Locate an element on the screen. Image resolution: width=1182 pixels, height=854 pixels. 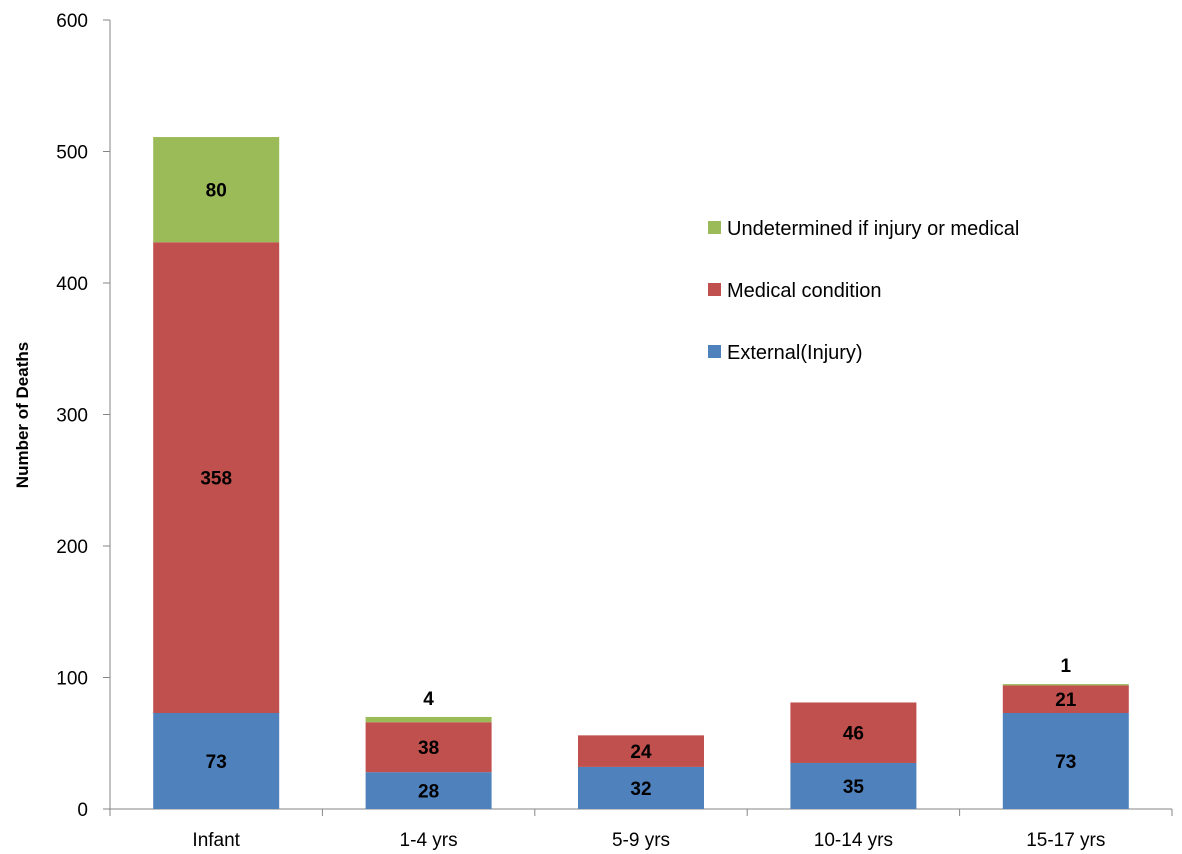
data-label: 24 is located at coordinates (641, 752).